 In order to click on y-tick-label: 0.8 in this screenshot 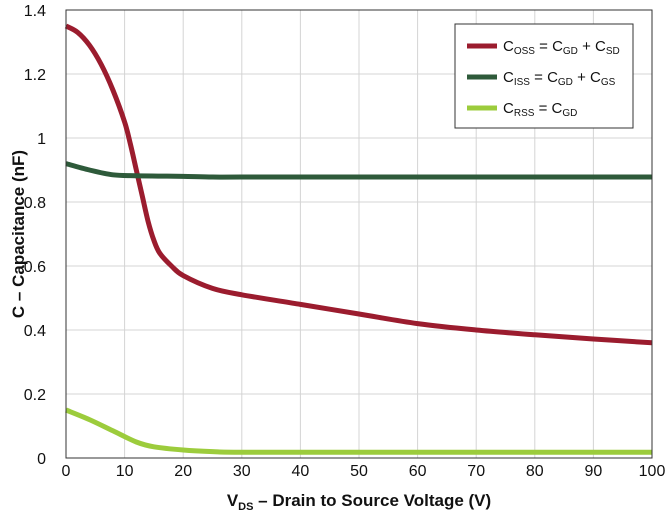, I will do `click(35, 203)`.